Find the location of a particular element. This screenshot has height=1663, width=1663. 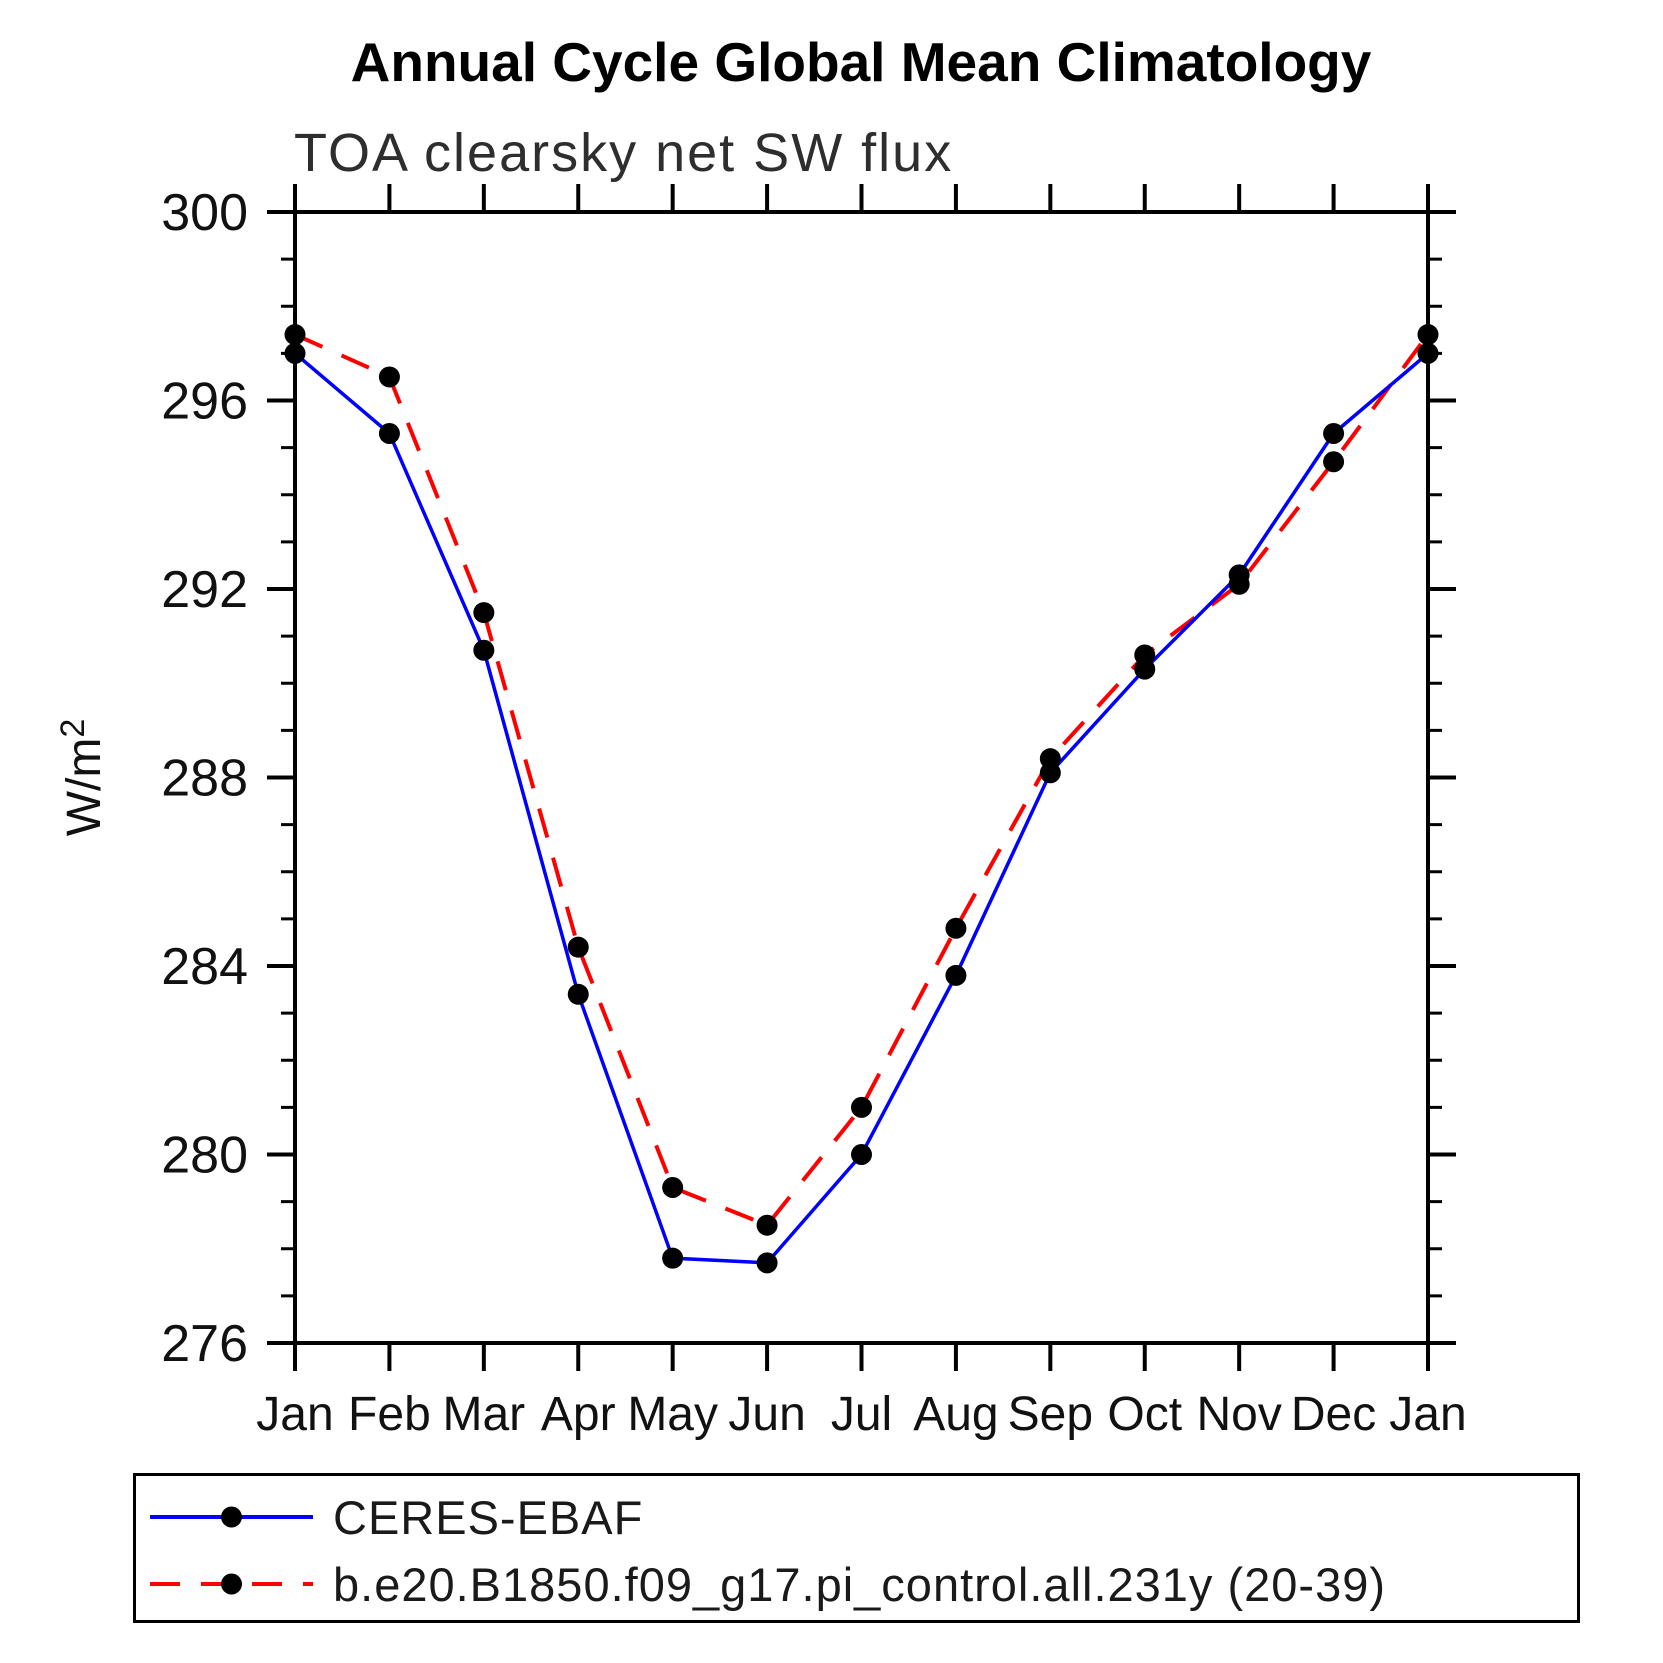

x-axis-tick-labels: Jan Feb Mar Apr May Jun Jul Aug Sep Oct Nov Dec Jan is located at coordinates (861, 1414).